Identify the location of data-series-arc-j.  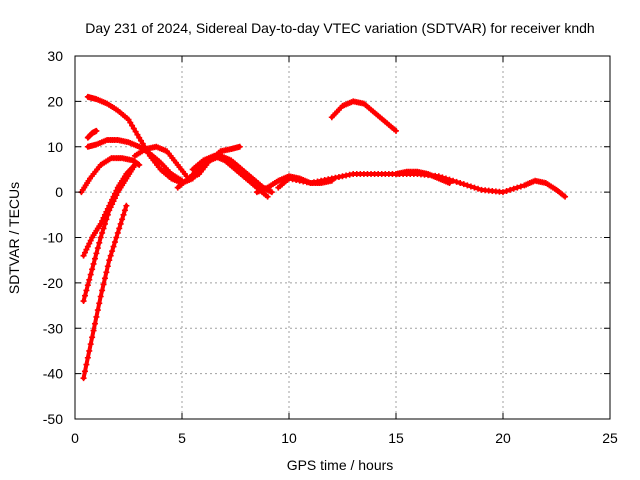
(230, 176).